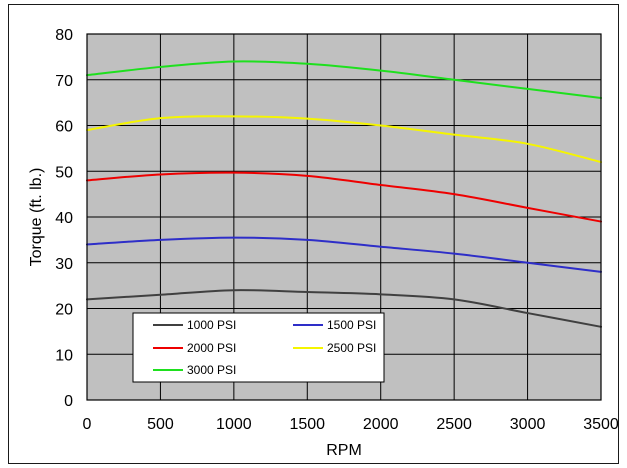 This screenshot has height=468, width=627. What do you see at coordinates (68, 401) in the screenshot?
I see `y-tick-label: 0` at bounding box center [68, 401].